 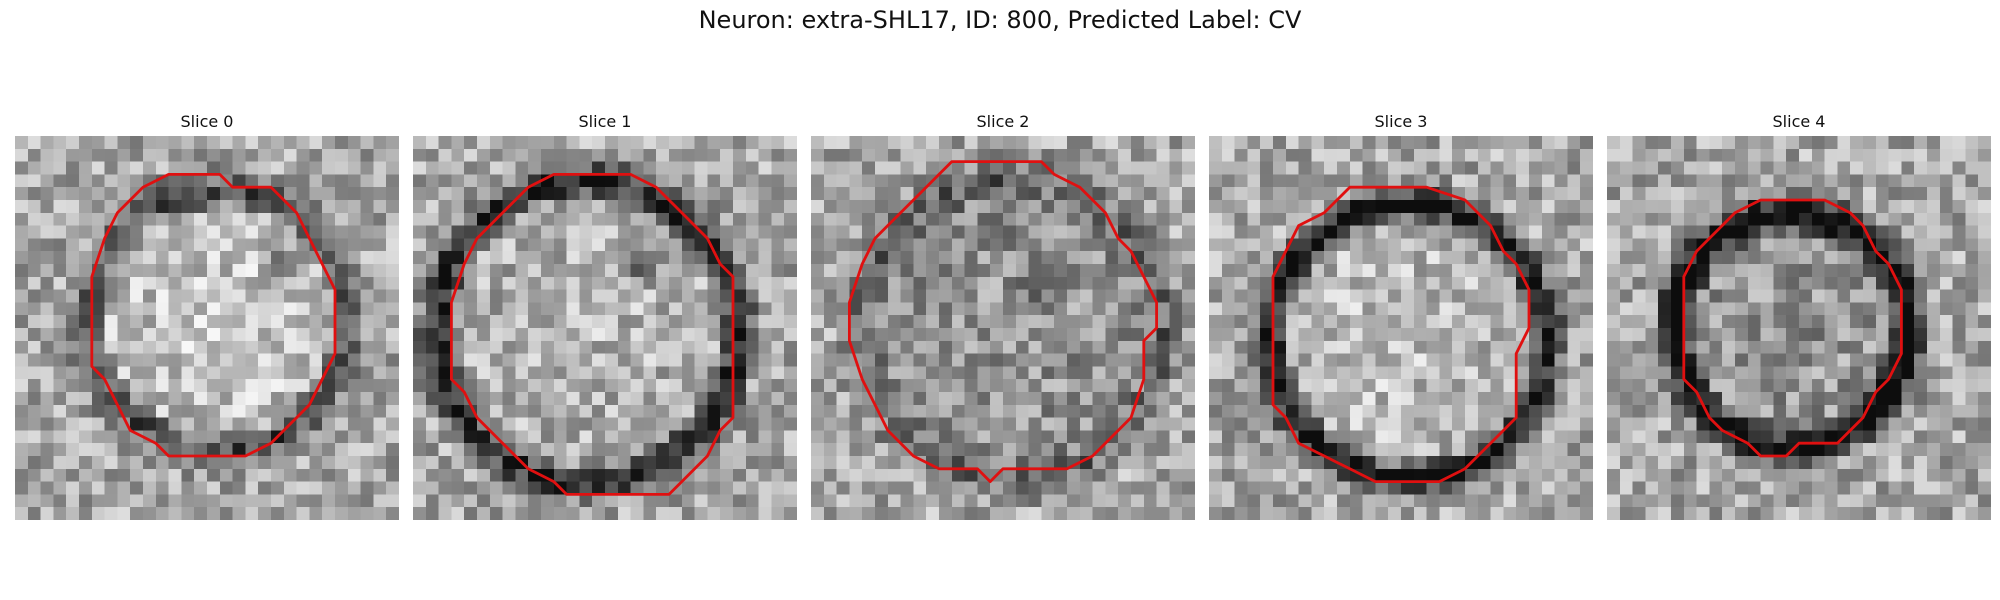 I want to click on slice-title-0: Slice 0, so click(x=207, y=121).